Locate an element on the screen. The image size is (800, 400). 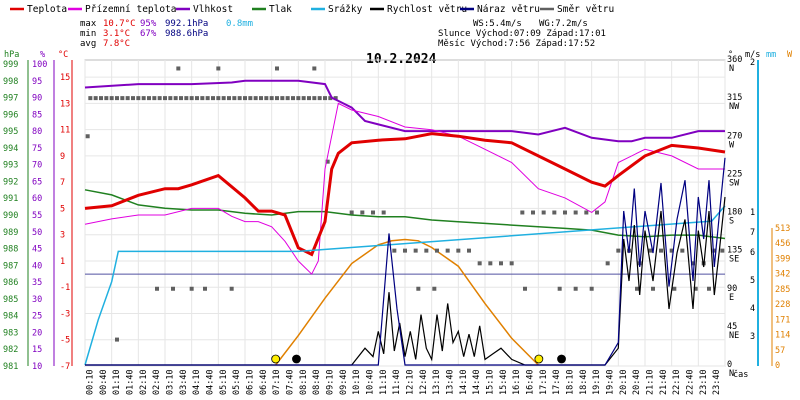
tick-label-time: 04:40 is located at coordinates (210, 382).